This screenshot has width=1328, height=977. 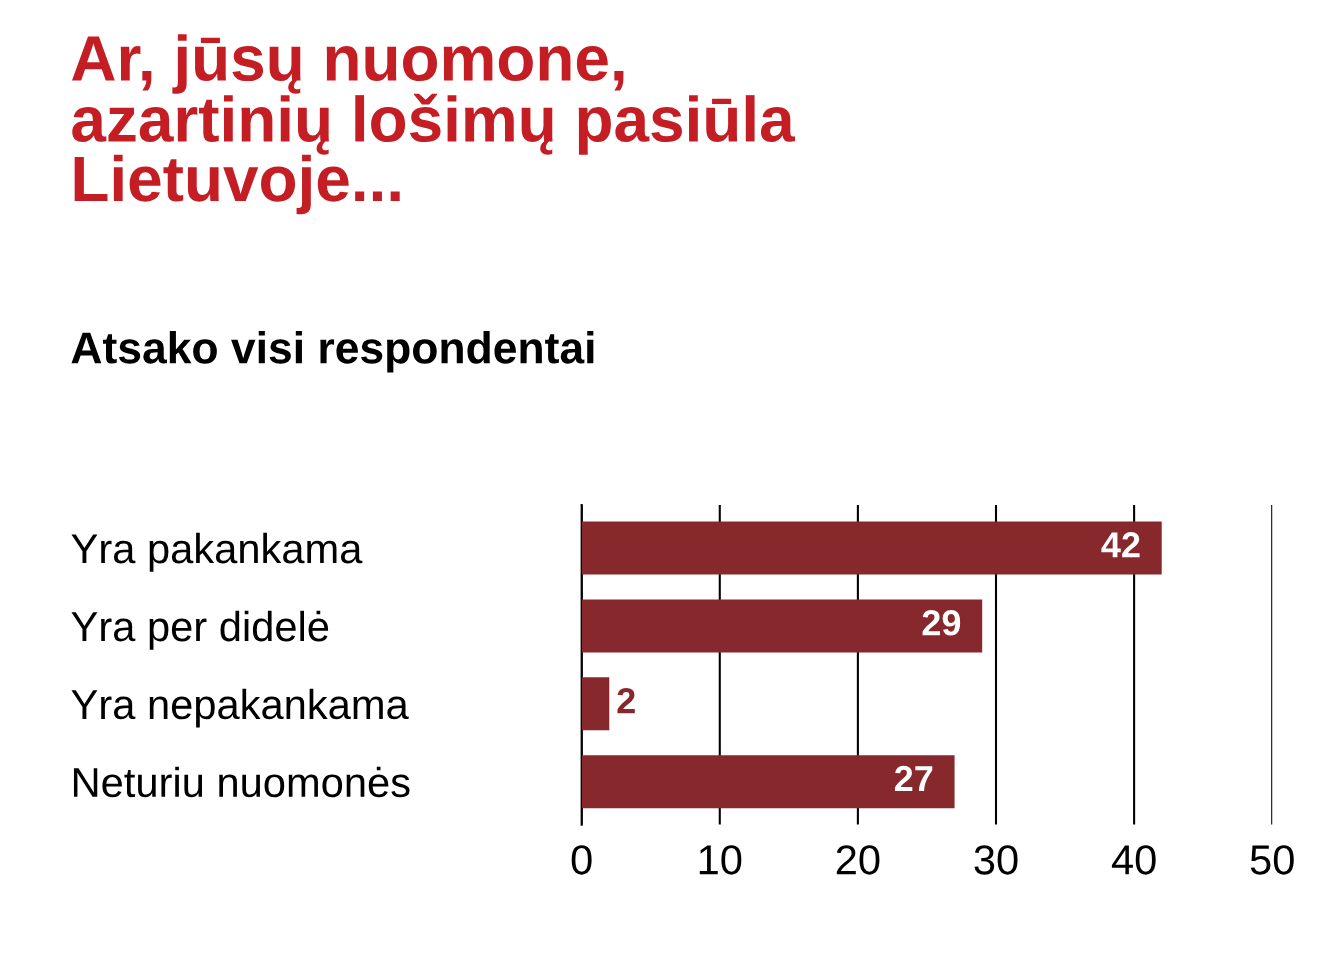 I want to click on y-tick-label: Yra per didelė, so click(x=200, y=630).